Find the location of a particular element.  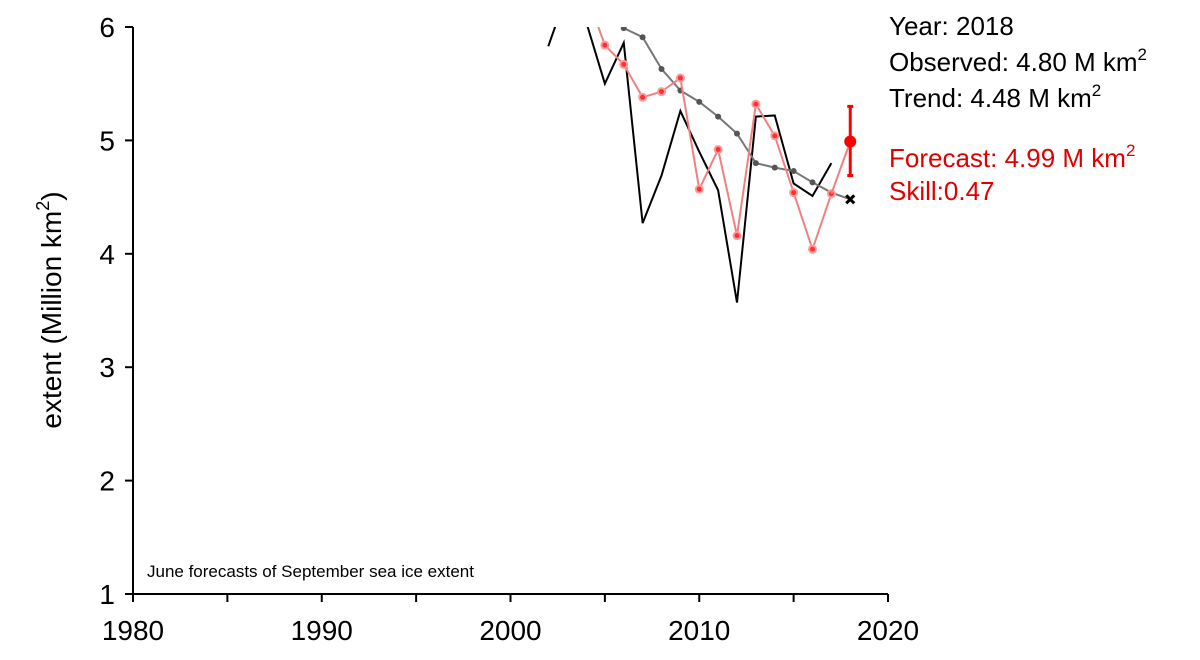

trend-label: Trend: 4.48 M km2 is located at coordinates (1018, 98).